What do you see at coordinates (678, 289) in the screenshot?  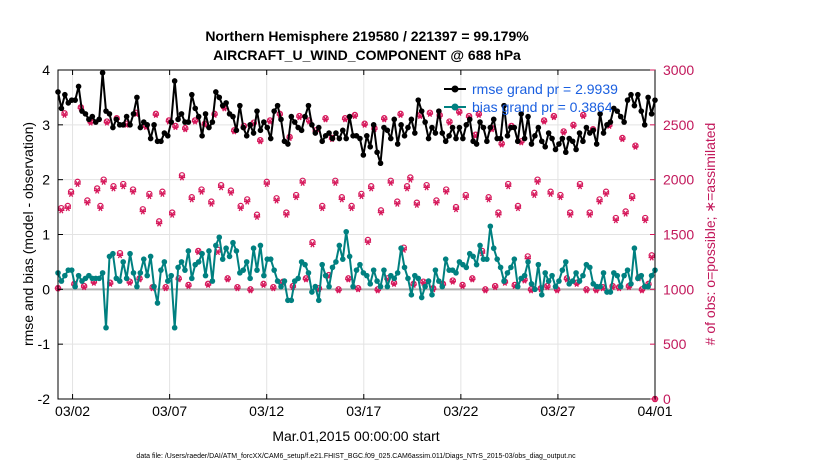 I see `y-tick-label-right: 1000` at bounding box center [678, 289].